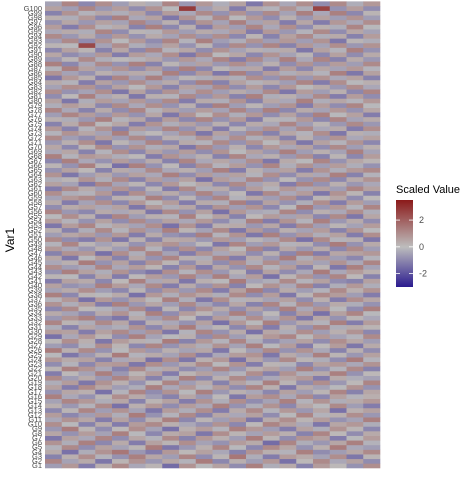  I want to click on y-tick-label: G38, so click(35, 294).